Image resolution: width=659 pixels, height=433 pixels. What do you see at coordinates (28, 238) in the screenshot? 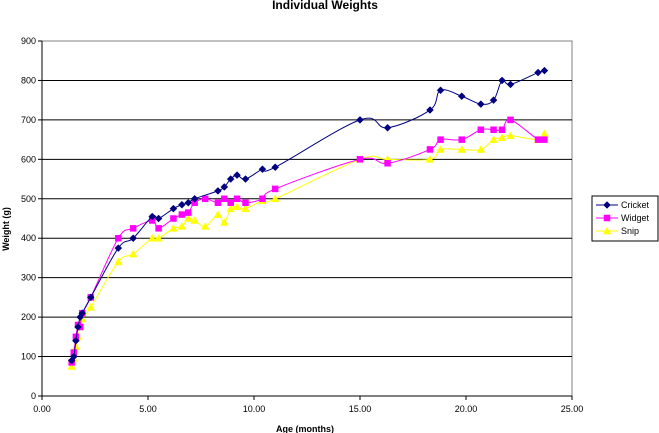
I see `y-tick-label: 400` at bounding box center [28, 238].